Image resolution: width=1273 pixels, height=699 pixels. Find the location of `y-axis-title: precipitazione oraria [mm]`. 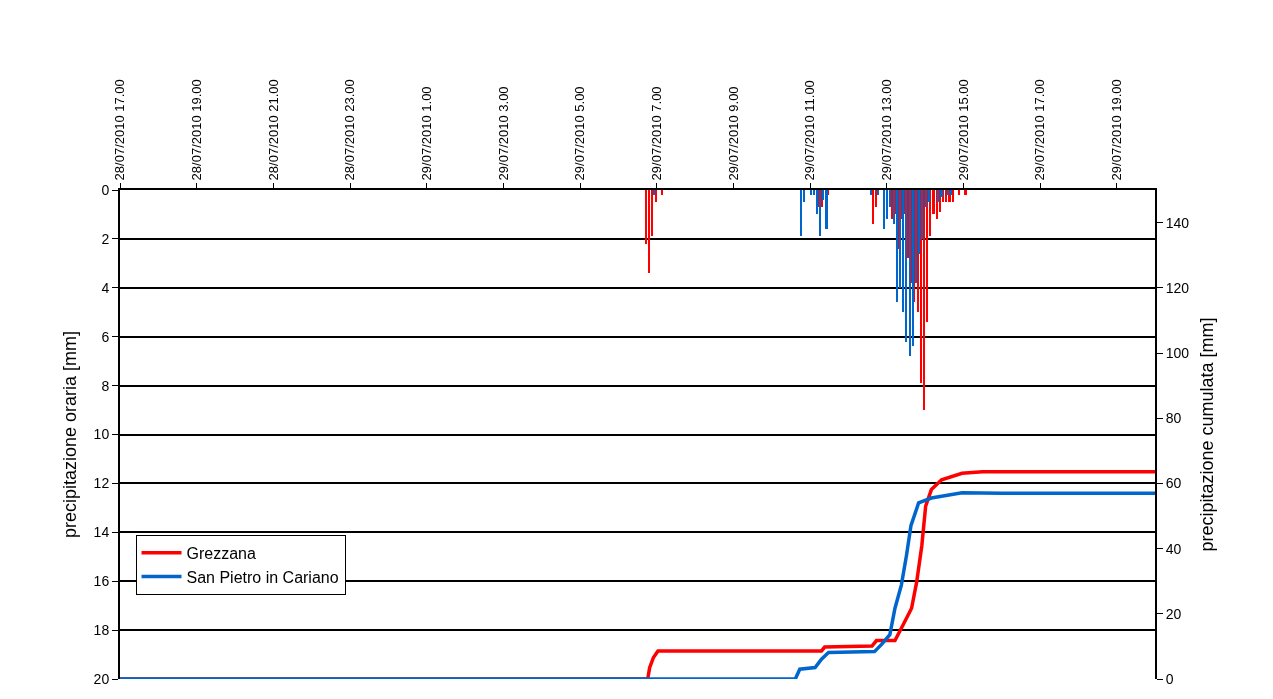

y-axis-title: precipitazione oraria [mm] is located at coordinates (70, 434).